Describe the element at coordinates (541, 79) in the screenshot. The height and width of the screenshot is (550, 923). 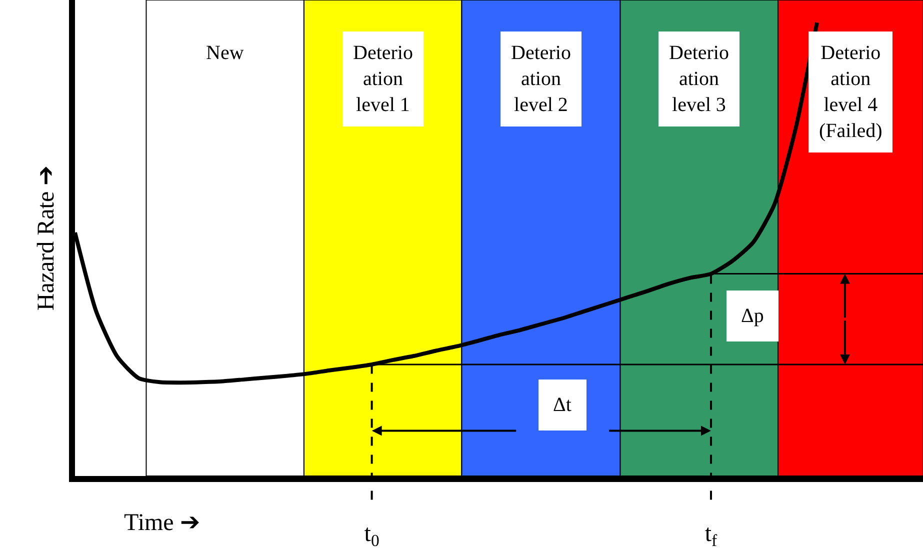
I see `annotation: Deterio ation level 2` at that location.